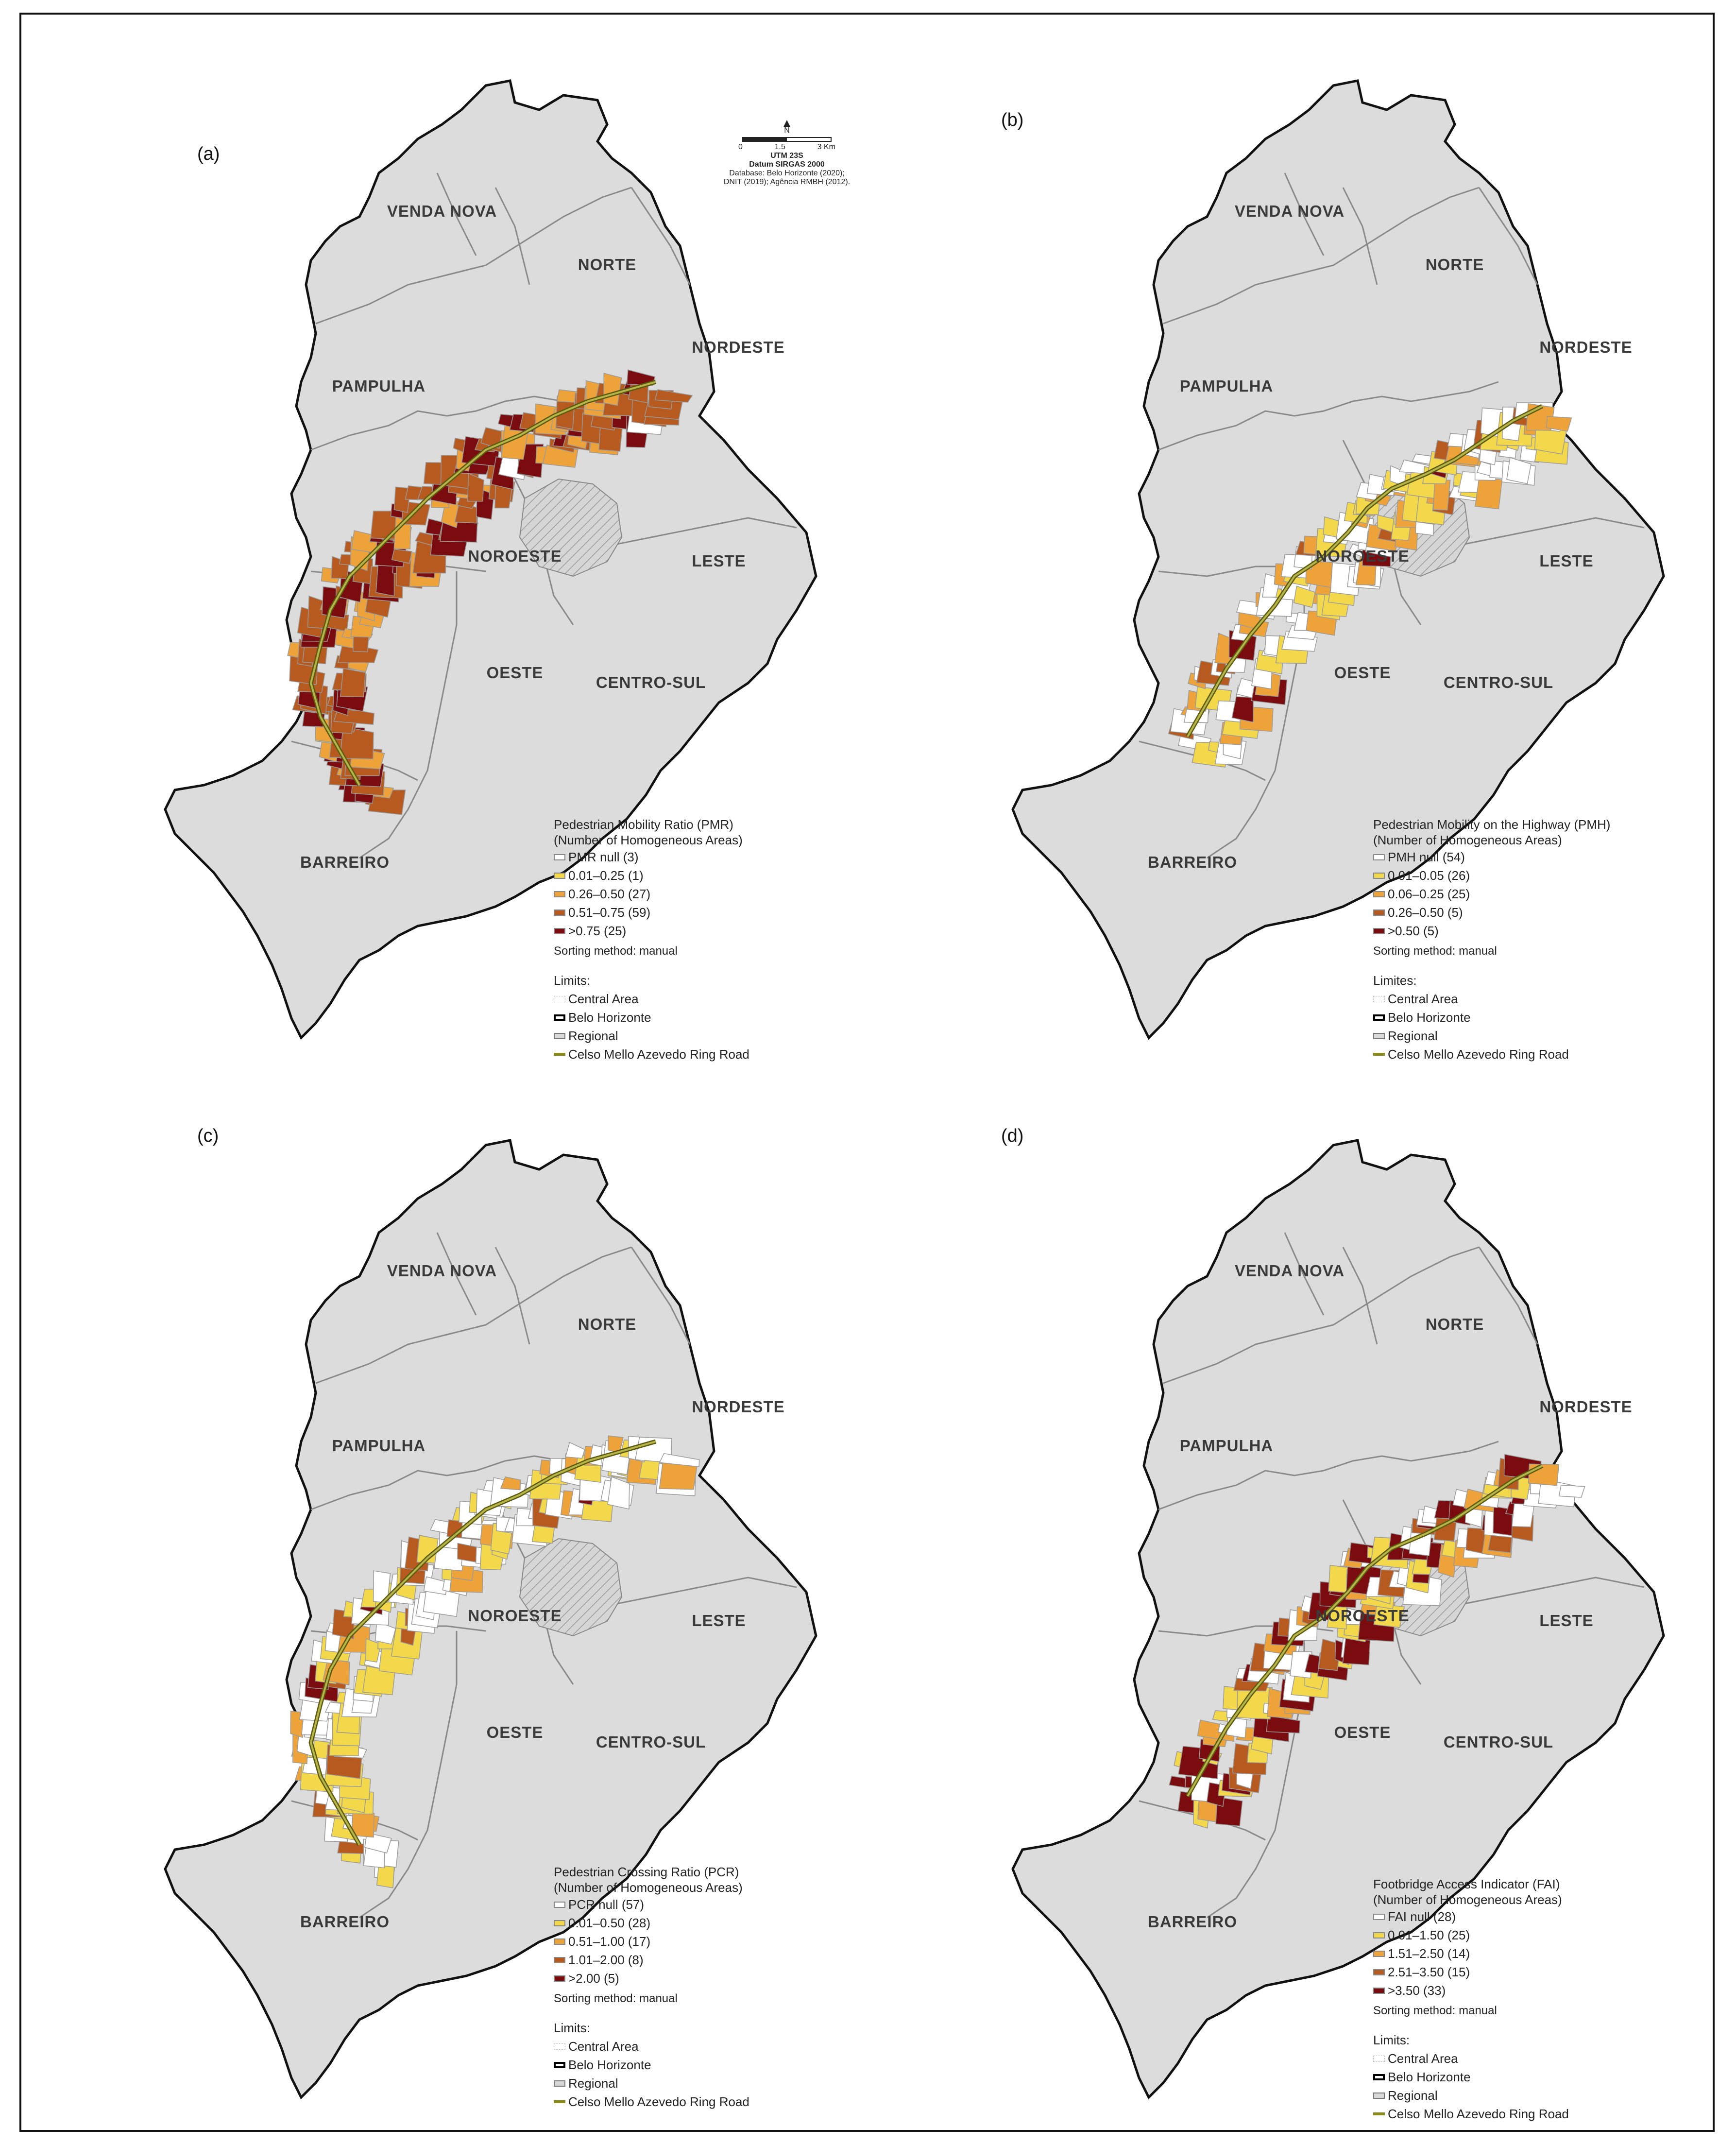 Image resolution: width=1736 pixels, height=2144 pixels. I want to click on limits-item: Belo Horizonte, so click(652, 2065).